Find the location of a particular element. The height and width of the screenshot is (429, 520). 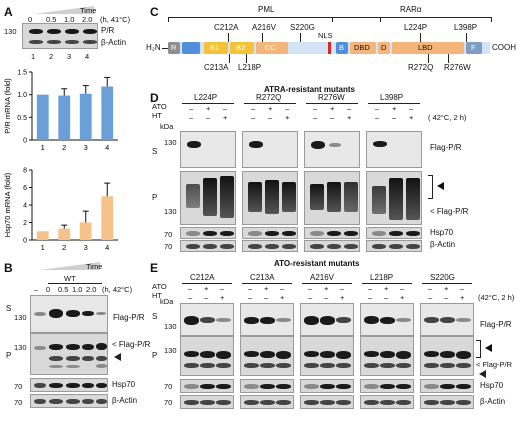

nls-marker is located at coordinates (329, 48).